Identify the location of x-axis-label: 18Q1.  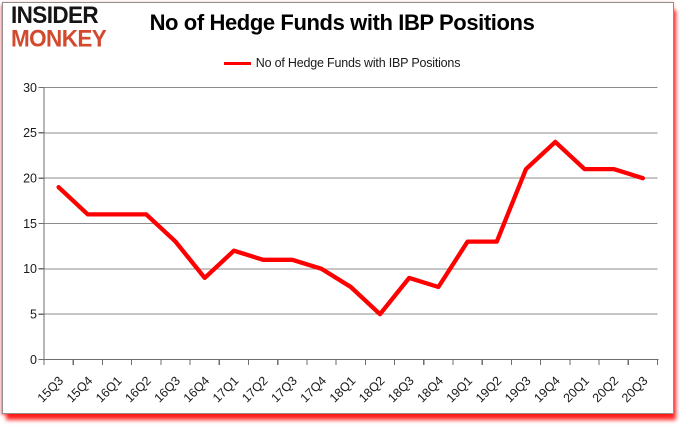
(343, 390).